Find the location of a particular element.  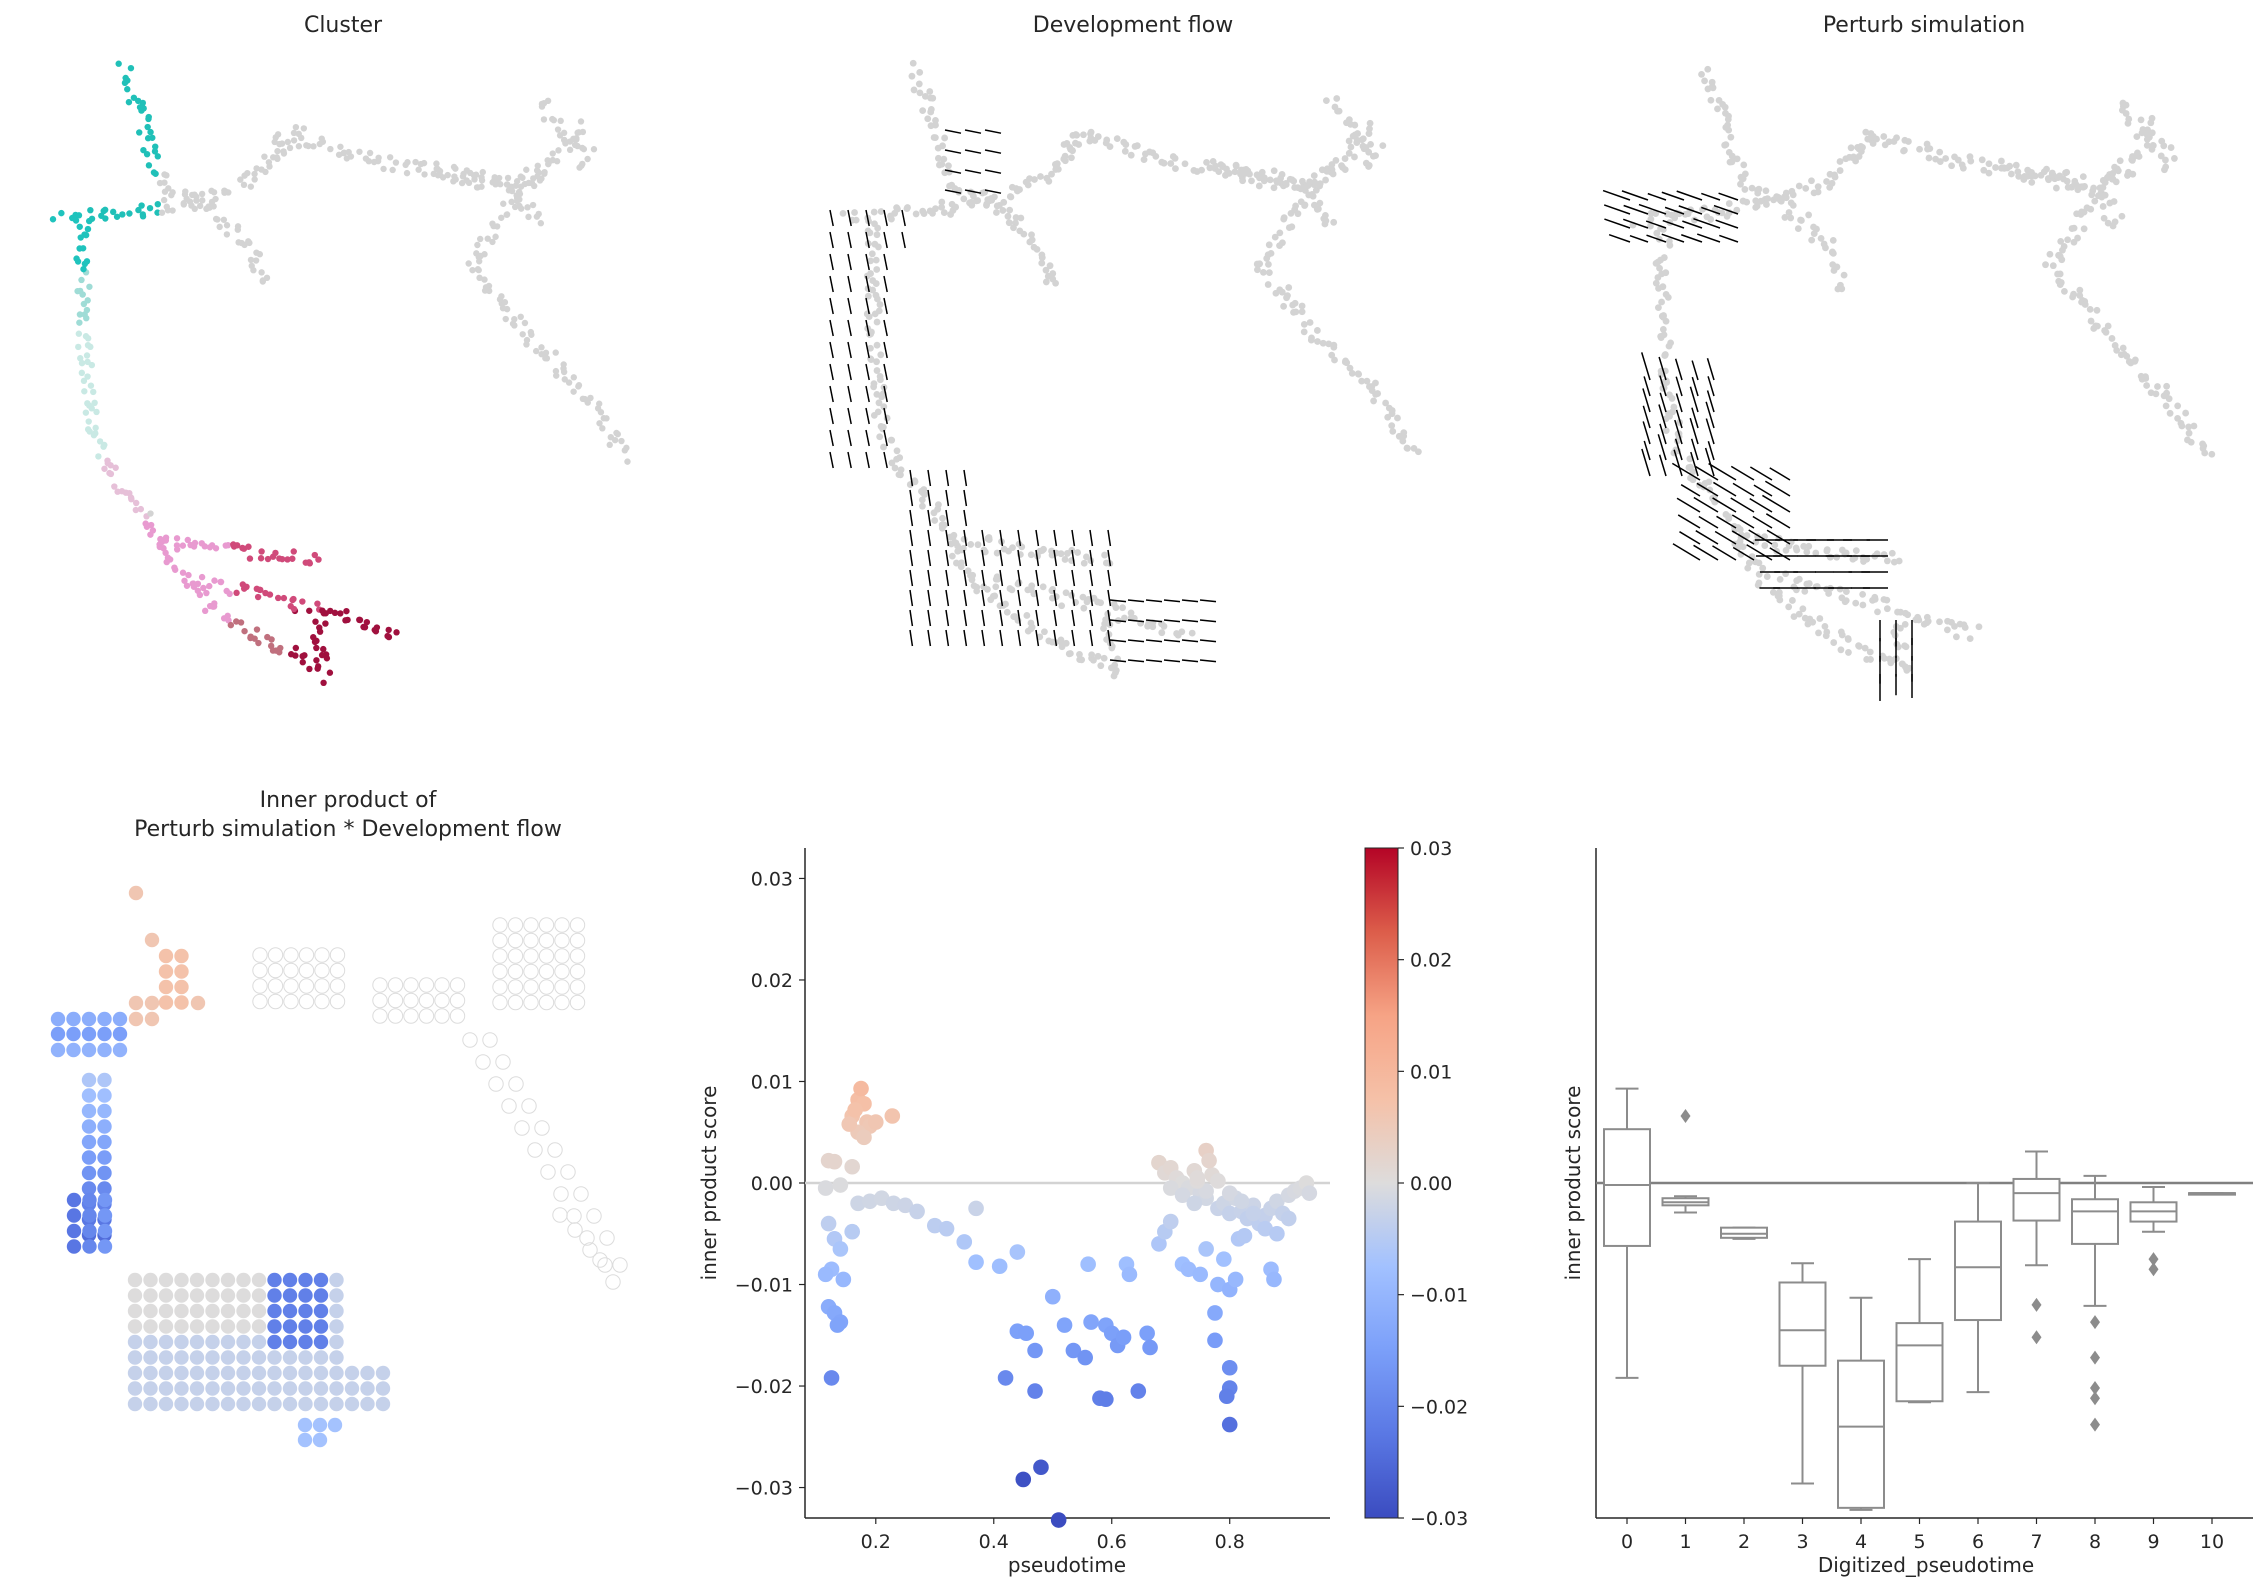

scatter-x-label: pseudotime is located at coordinates (1067, 1565).